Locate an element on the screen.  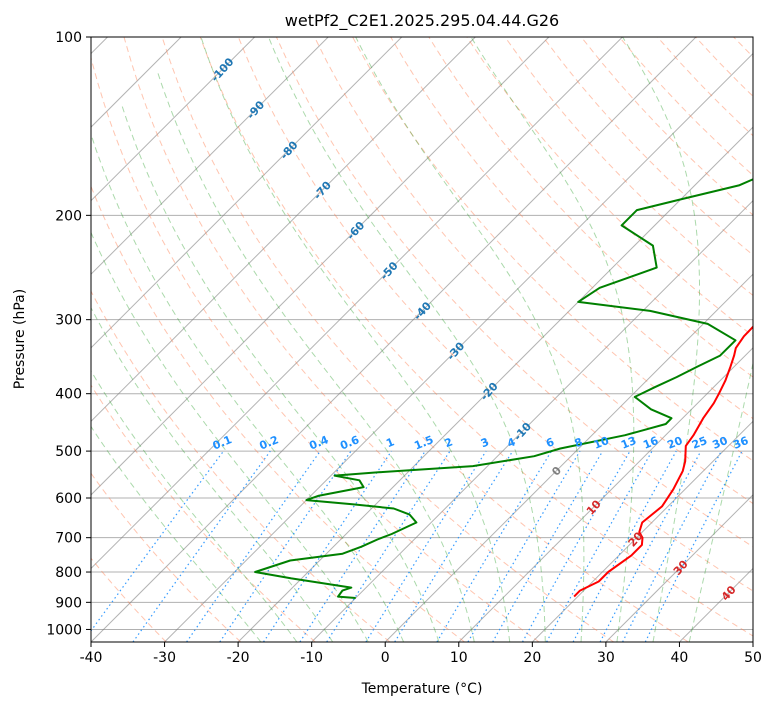
x-axis-title: Temperature (°C) is located at coordinates (422, 689).